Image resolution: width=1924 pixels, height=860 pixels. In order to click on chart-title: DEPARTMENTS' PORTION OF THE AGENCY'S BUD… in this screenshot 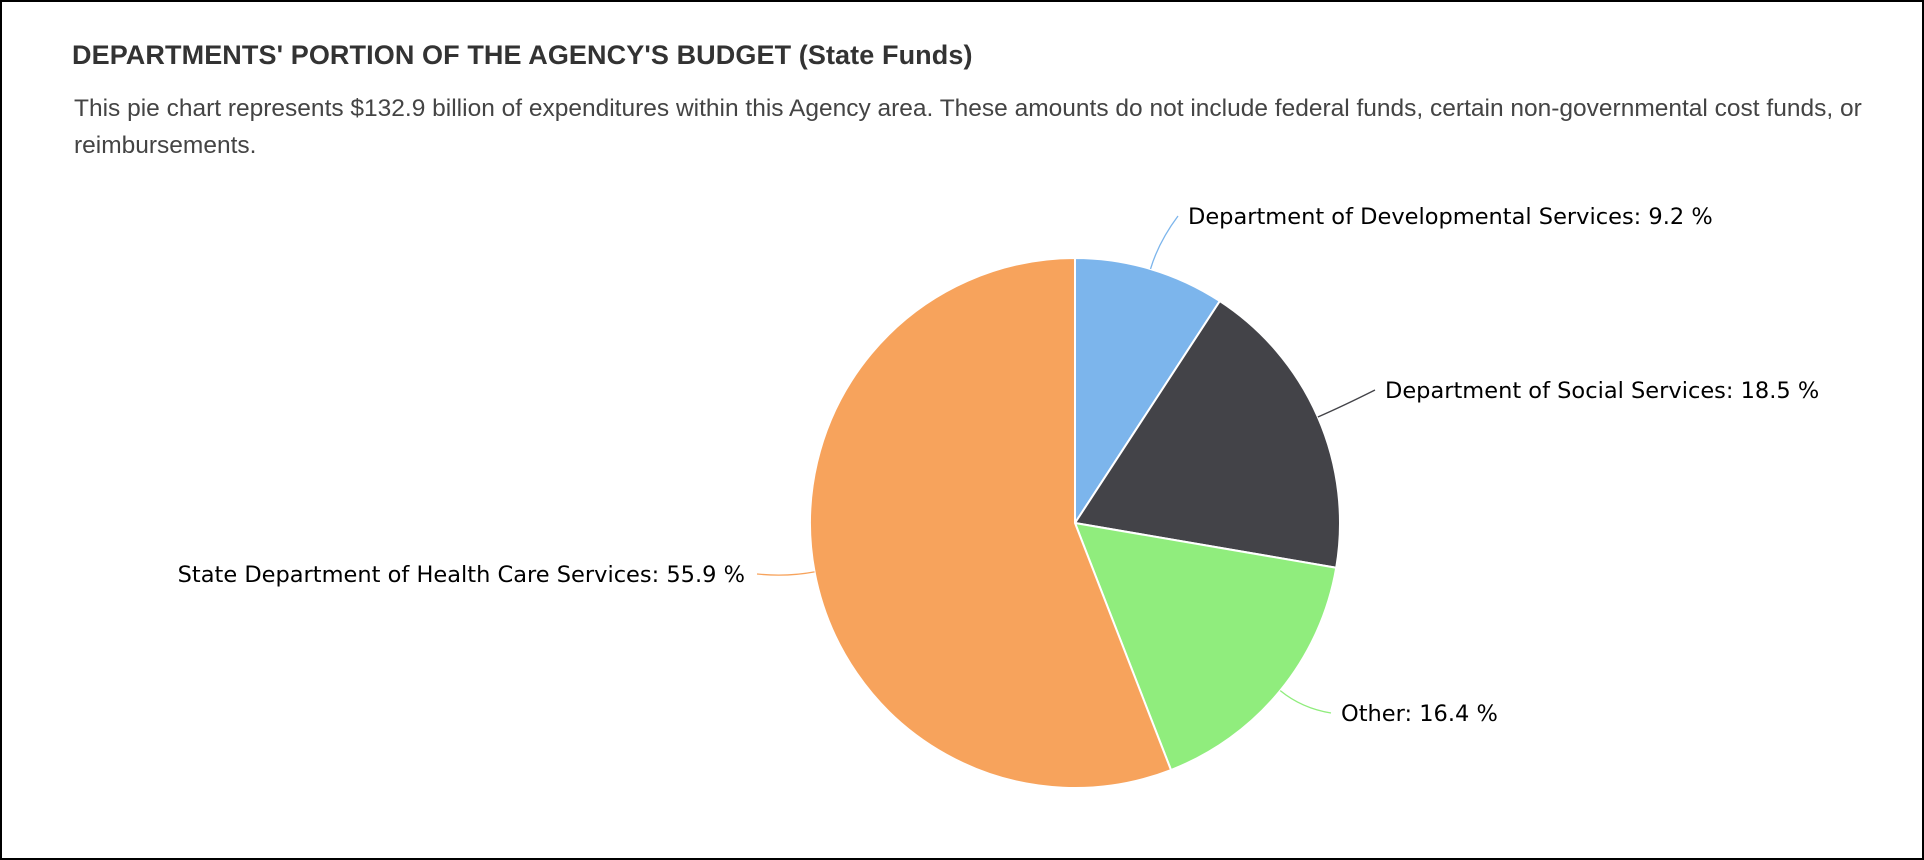, I will do `click(522, 55)`.